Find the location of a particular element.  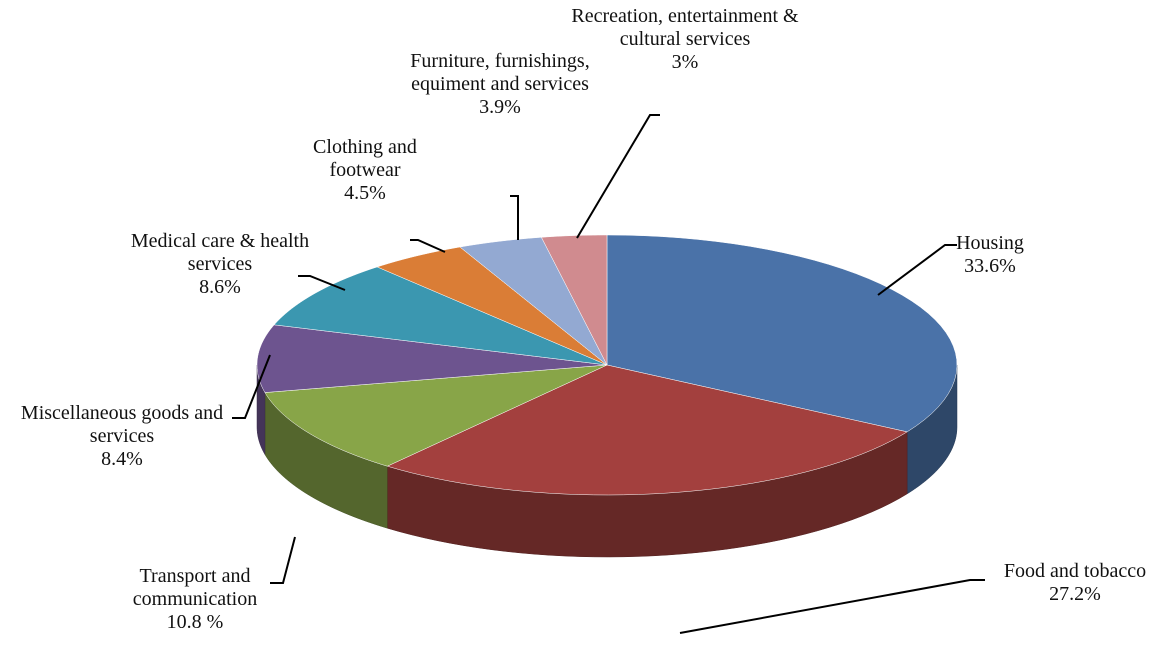

slice-label: Transport and communication 10.8 % is located at coordinates (195, 599).